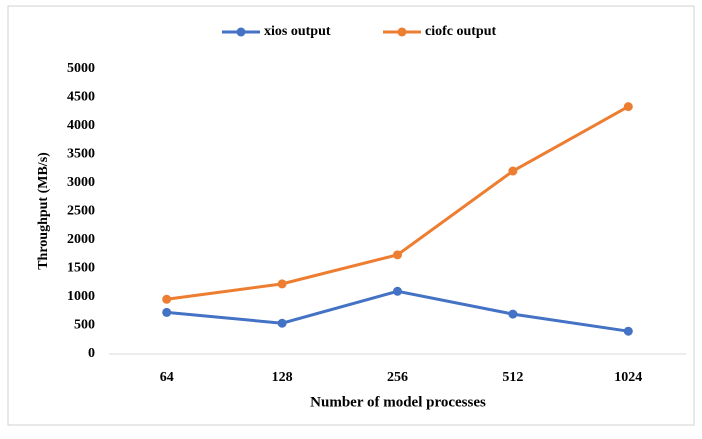 The height and width of the screenshot is (439, 702). What do you see at coordinates (81, 182) in the screenshot?
I see `y-tick-label: 3000` at bounding box center [81, 182].